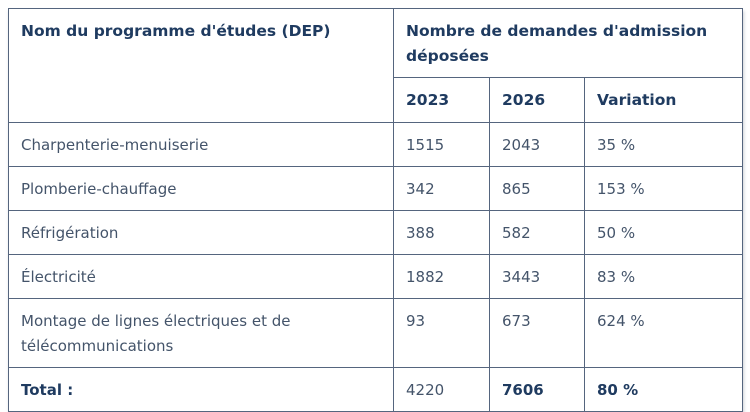 The image size is (750, 412). What do you see at coordinates (441, 333) in the screenshot?
I see `value-2023-cell: 93` at bounding box center [441, 333].